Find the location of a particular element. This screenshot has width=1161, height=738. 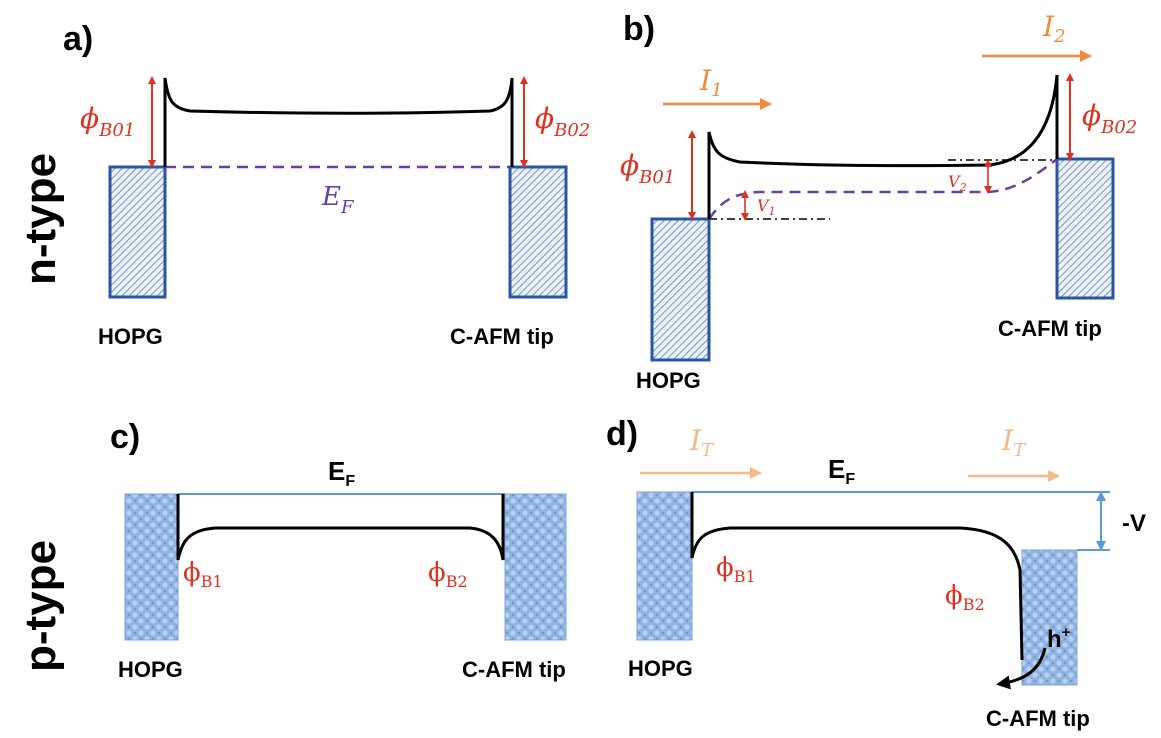

current-i1-label: I1 is located at coordinates (711, 82).